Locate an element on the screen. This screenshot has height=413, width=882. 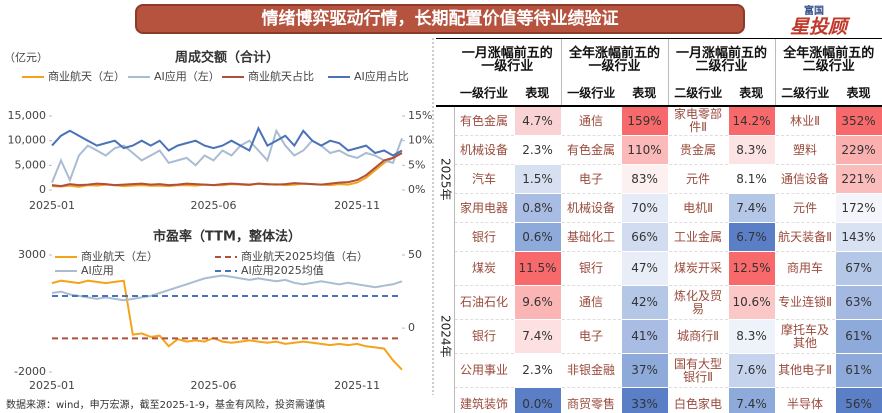
y2-tick-label: 0 is located at coordinates (411, 327).